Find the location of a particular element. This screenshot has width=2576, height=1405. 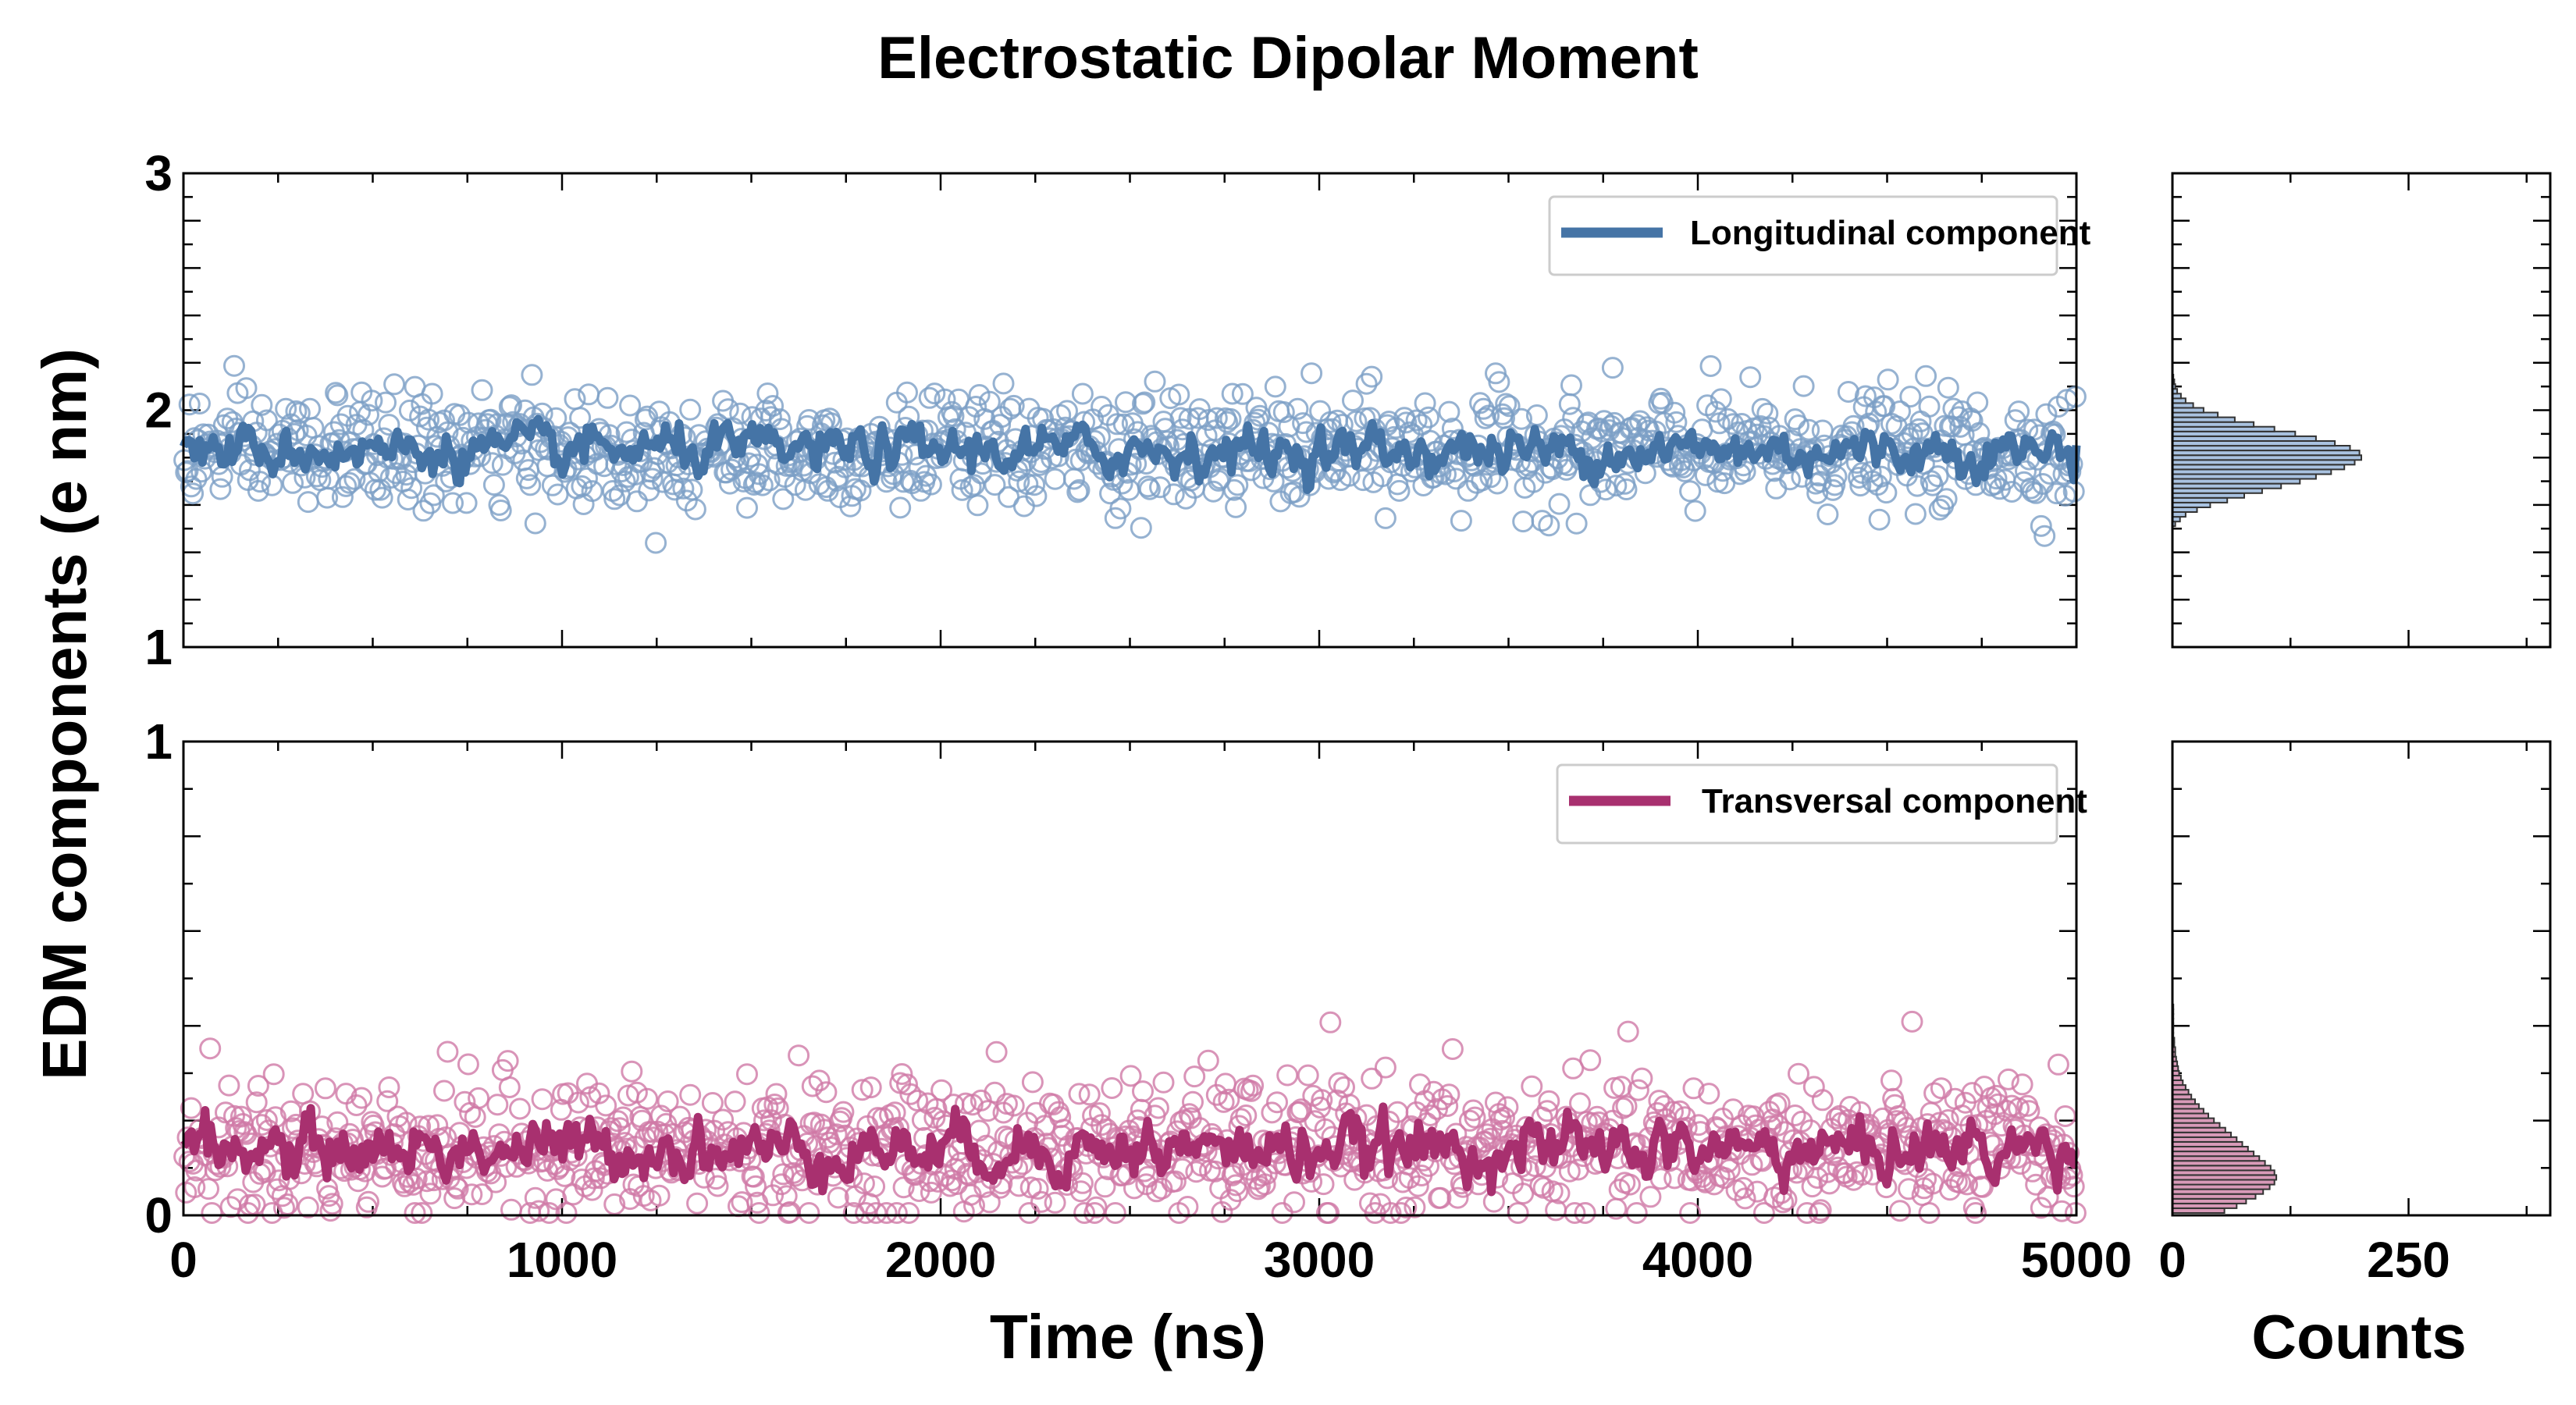

counts-x-tick-label: 250 is located at coordinates (2408, 1260).